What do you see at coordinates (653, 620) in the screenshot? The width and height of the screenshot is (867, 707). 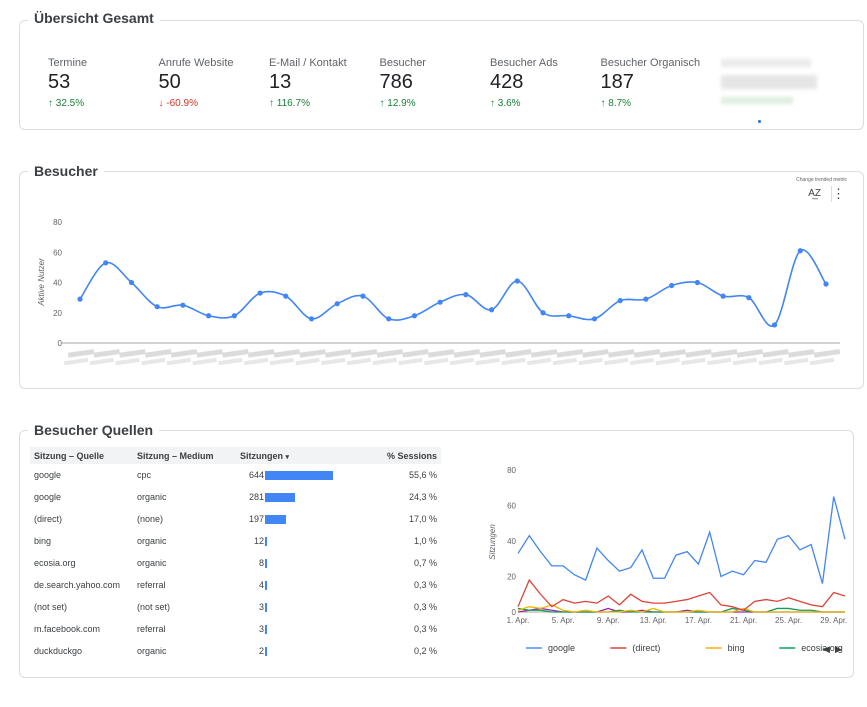 I see `x-tick-label: 13. Apr.` at bounding box center [653, 620].